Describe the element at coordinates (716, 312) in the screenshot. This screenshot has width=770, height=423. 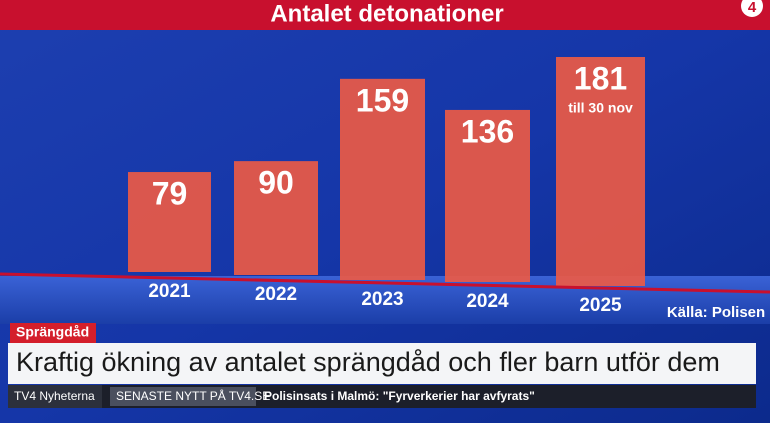
I see `source: Källa: Polisen` at that location.